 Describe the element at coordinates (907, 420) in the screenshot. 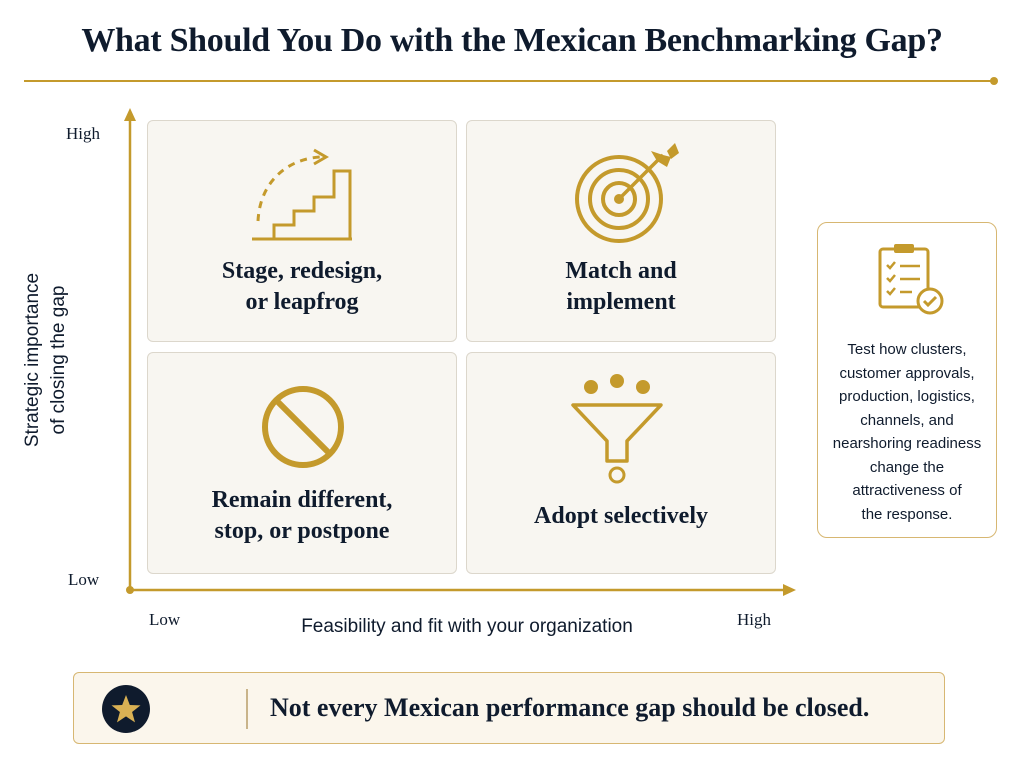

I see `side-note-line: channels, and` at that location.